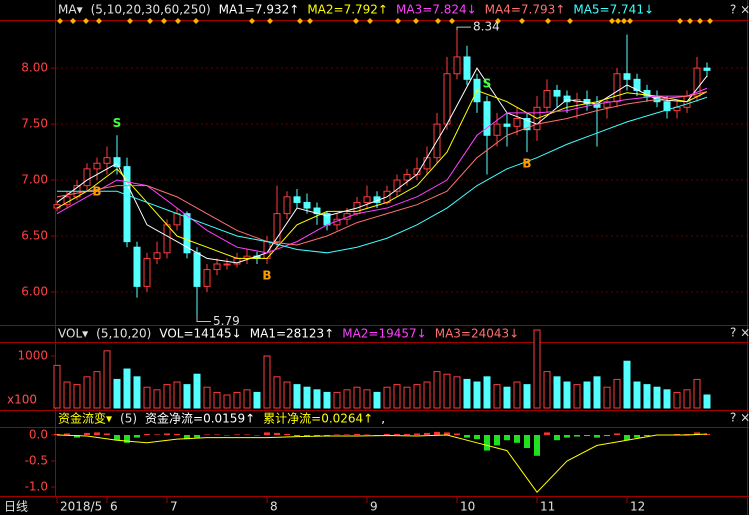 This screenshot has width=749, height=515. I want to click on legend-item: MA5=7.741↓, so click(613, 10).